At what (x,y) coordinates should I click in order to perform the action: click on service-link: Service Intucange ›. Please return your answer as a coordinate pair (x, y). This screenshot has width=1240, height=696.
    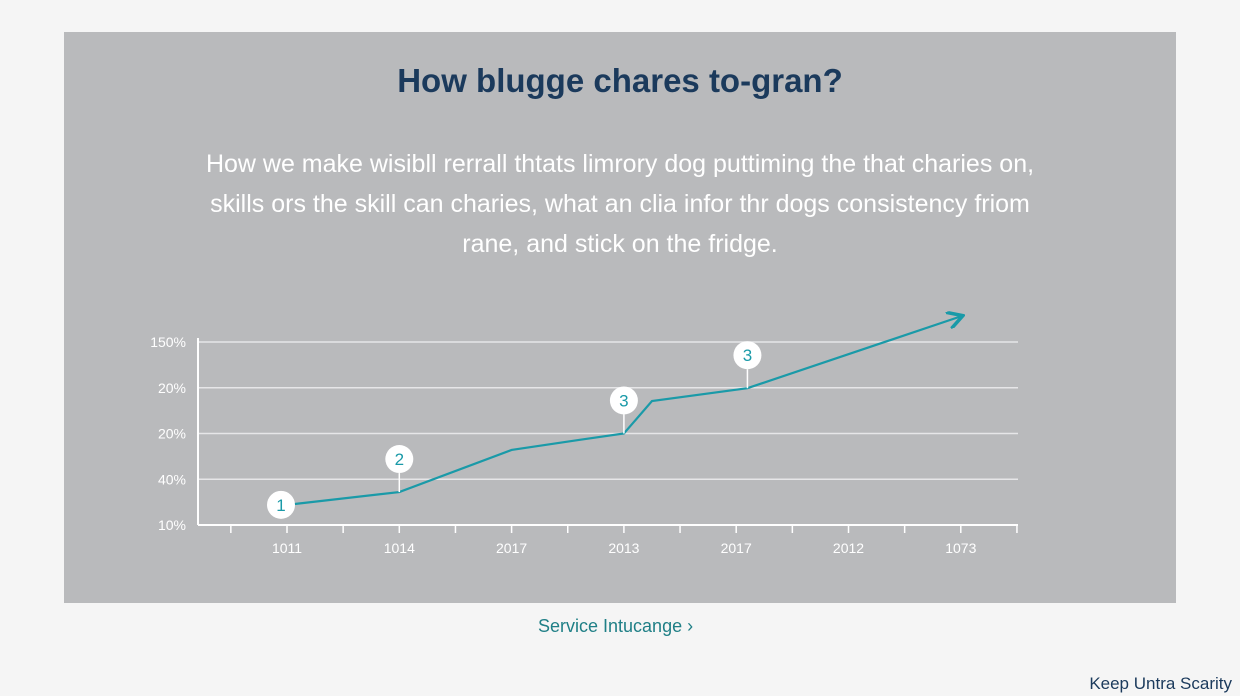
    Looking at the image, I should click on (616, 626).